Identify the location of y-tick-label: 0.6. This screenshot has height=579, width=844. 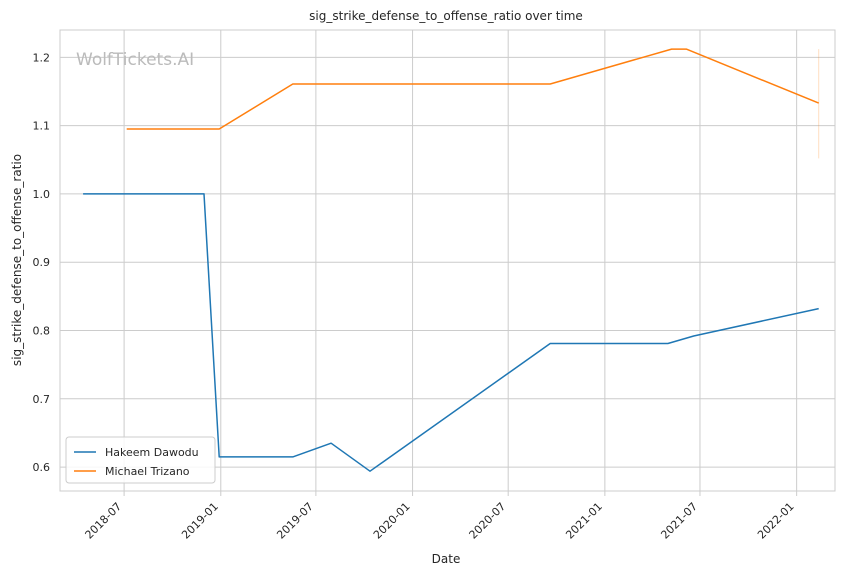
(42, 467).